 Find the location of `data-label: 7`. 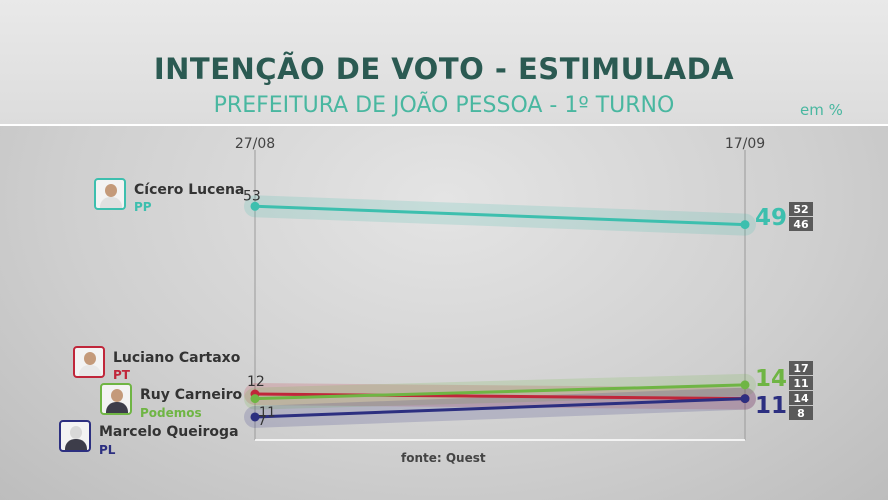

data-label: 7 is located at coordinates (262, 421).